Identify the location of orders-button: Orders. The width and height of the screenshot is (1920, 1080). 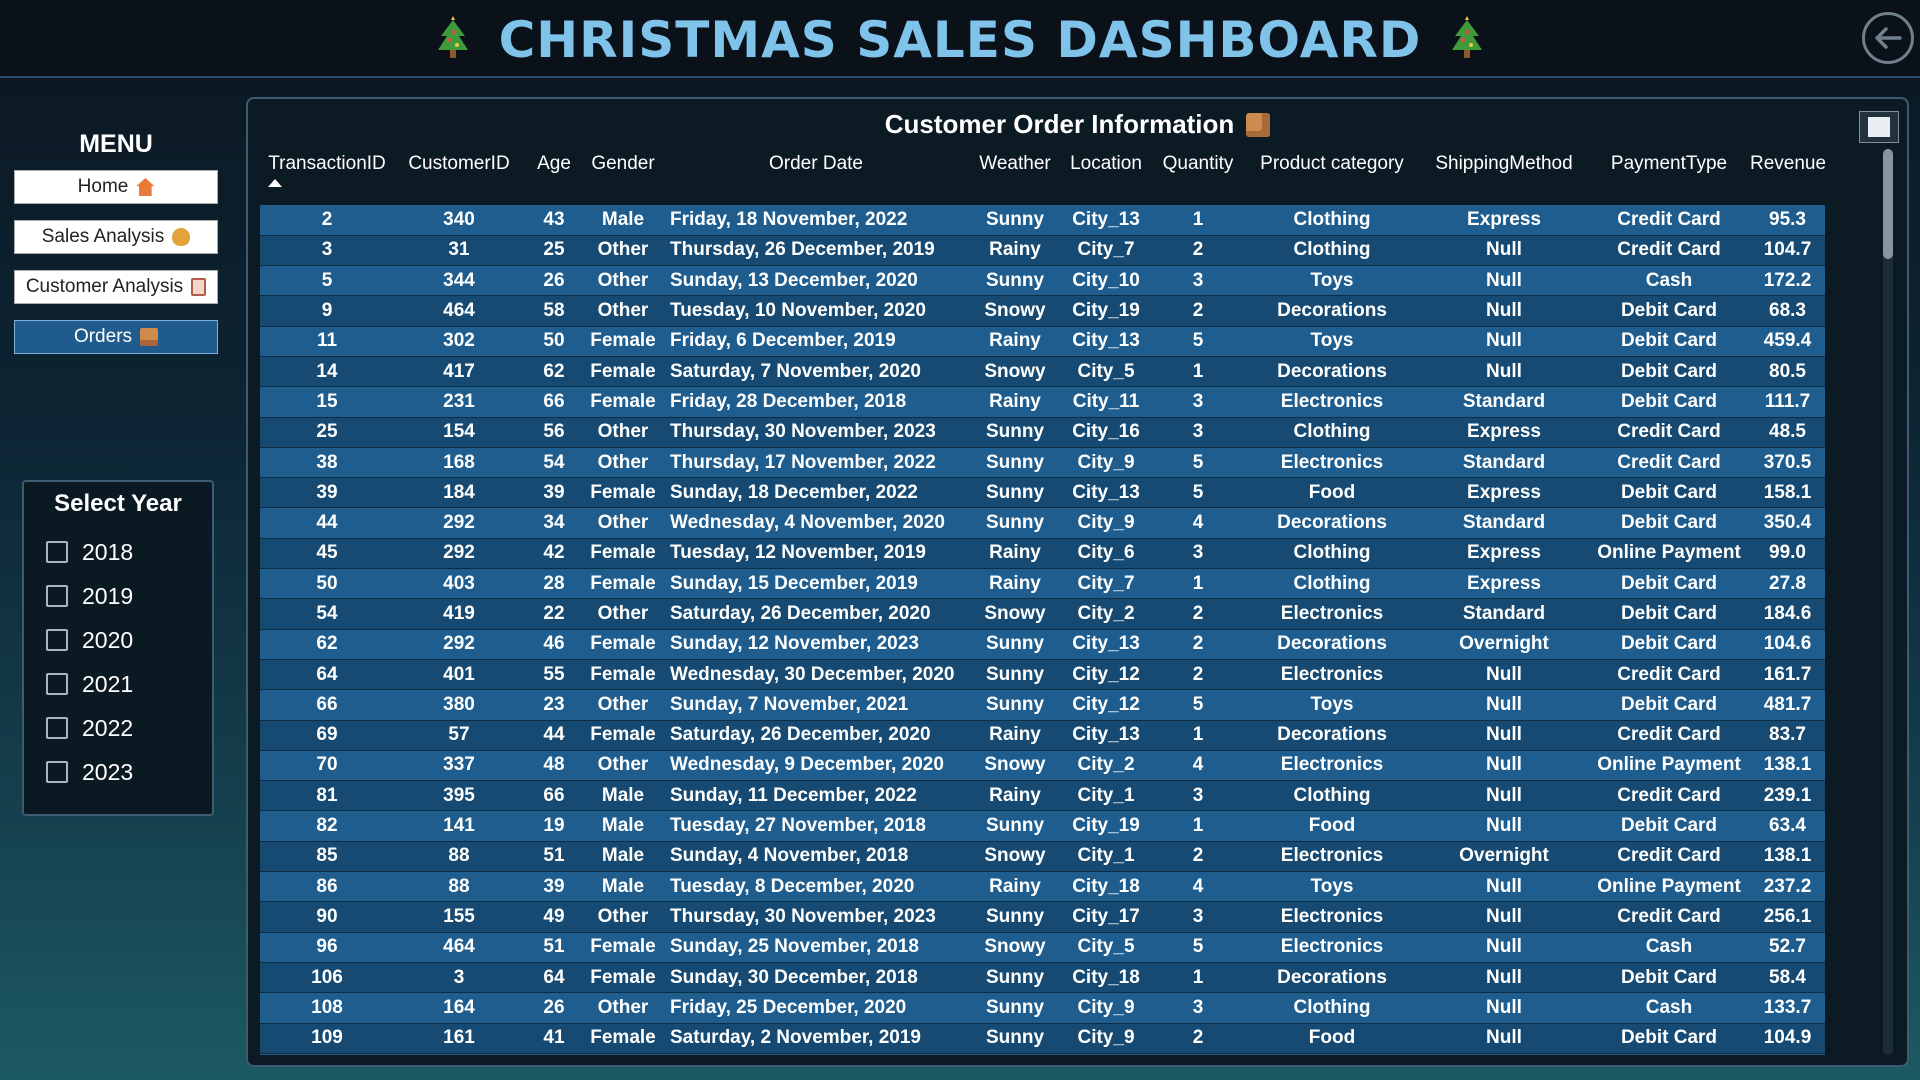
(116, 337).